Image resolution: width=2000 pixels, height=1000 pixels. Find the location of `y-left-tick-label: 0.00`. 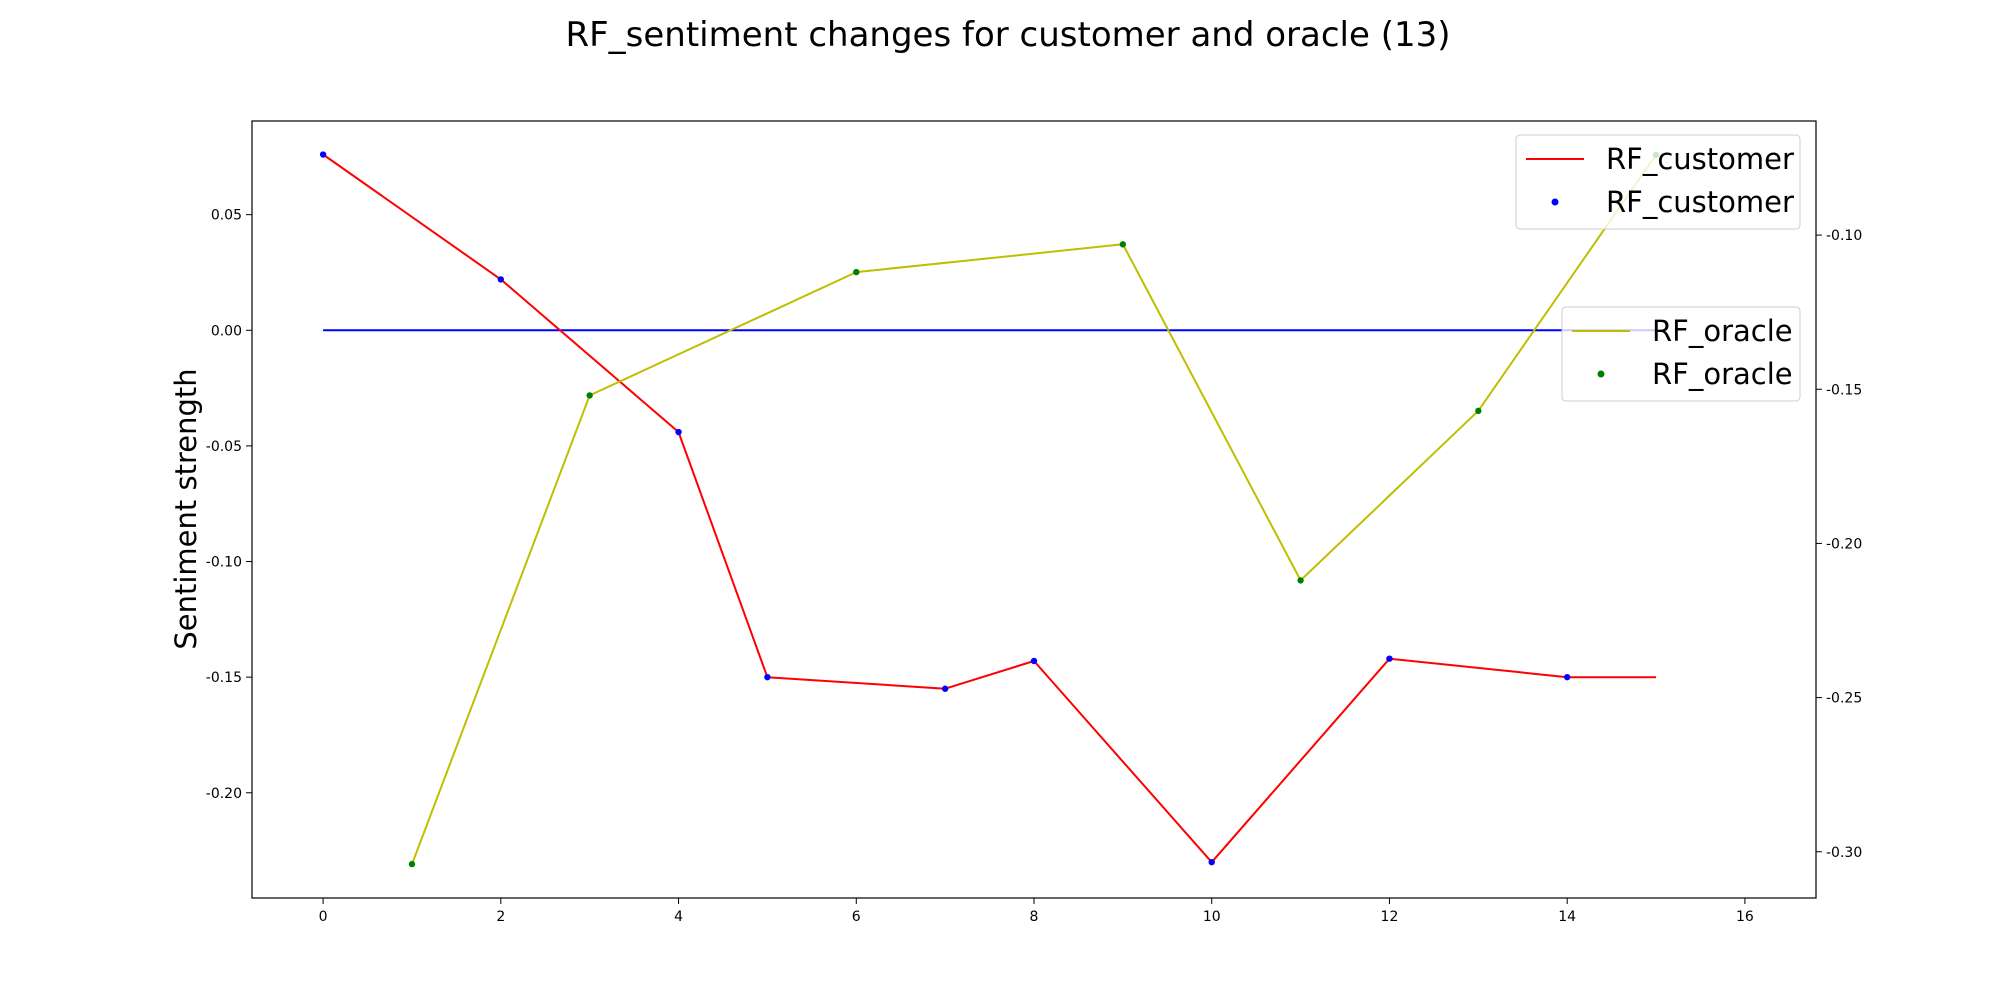

y-left-tick-label: 0.00 is located at coordinates (226, 331).